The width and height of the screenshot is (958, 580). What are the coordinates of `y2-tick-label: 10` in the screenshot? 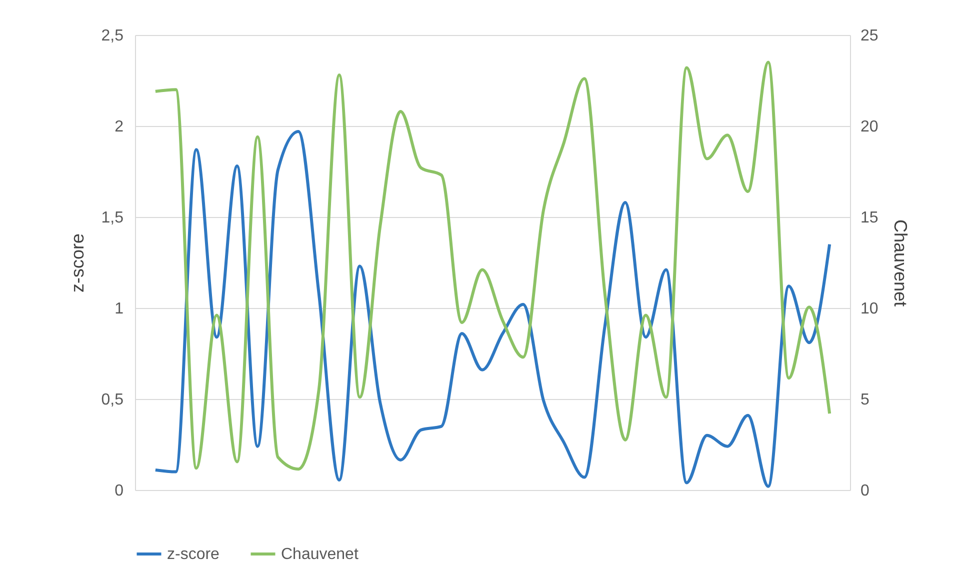 It's located at (869, 309).